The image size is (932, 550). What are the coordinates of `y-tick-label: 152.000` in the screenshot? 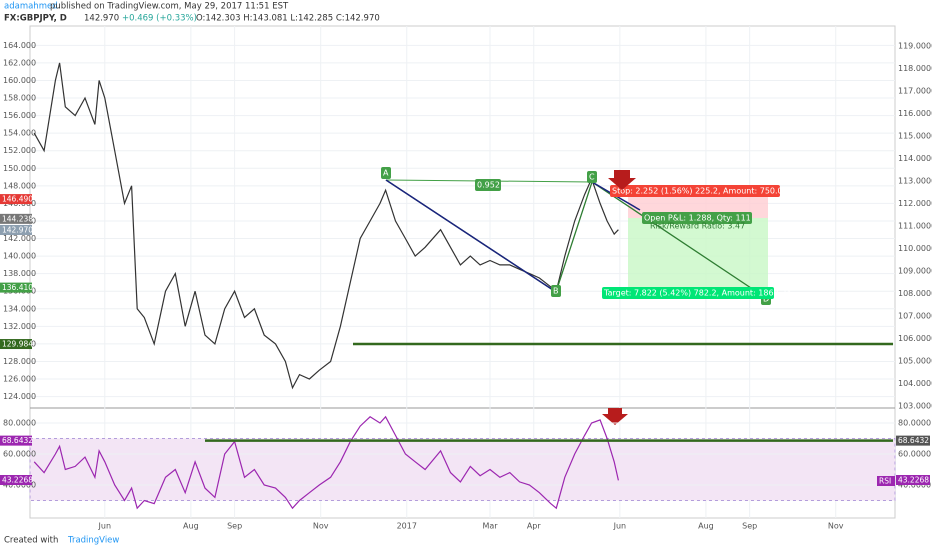 It's located at (19, 150).